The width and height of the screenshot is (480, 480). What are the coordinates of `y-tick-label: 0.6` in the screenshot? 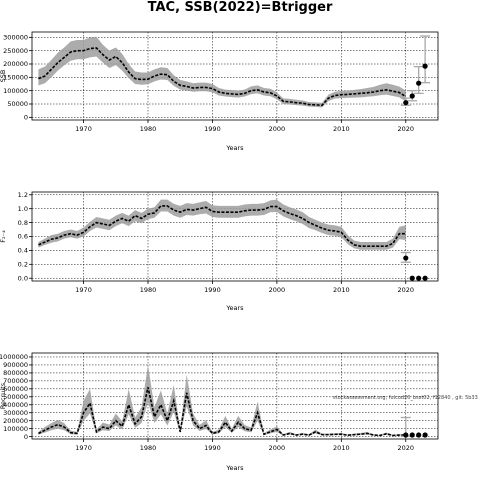 It's located at (23, 237).